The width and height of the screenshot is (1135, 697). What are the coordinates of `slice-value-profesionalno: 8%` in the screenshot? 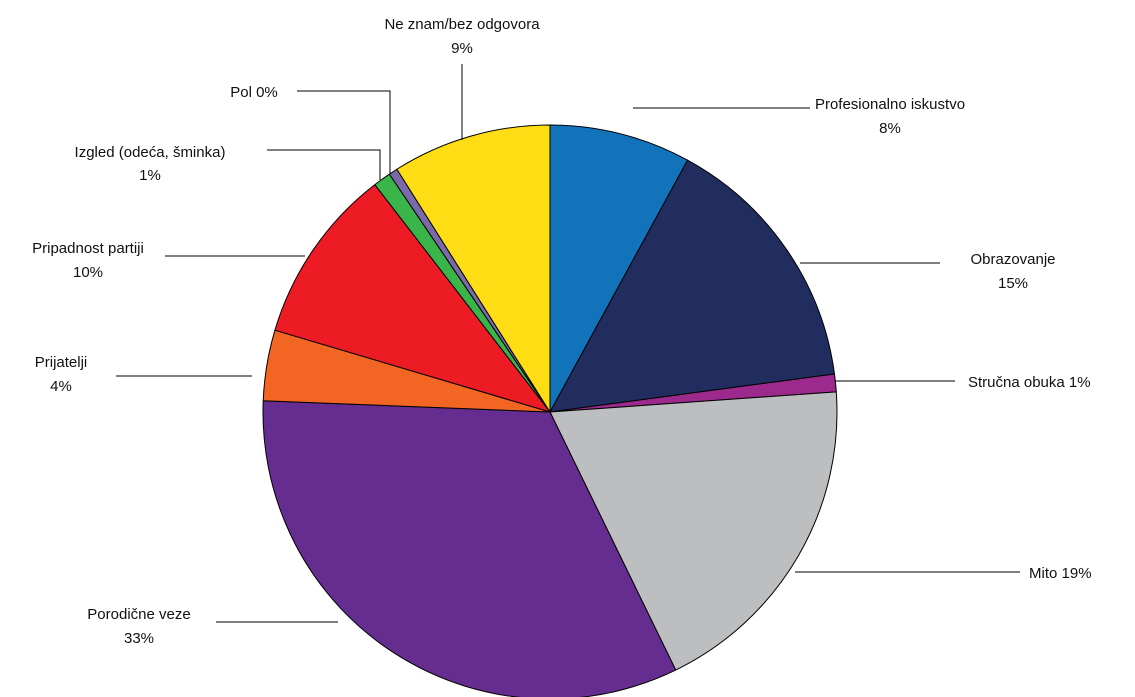 It's located at (890, 128).